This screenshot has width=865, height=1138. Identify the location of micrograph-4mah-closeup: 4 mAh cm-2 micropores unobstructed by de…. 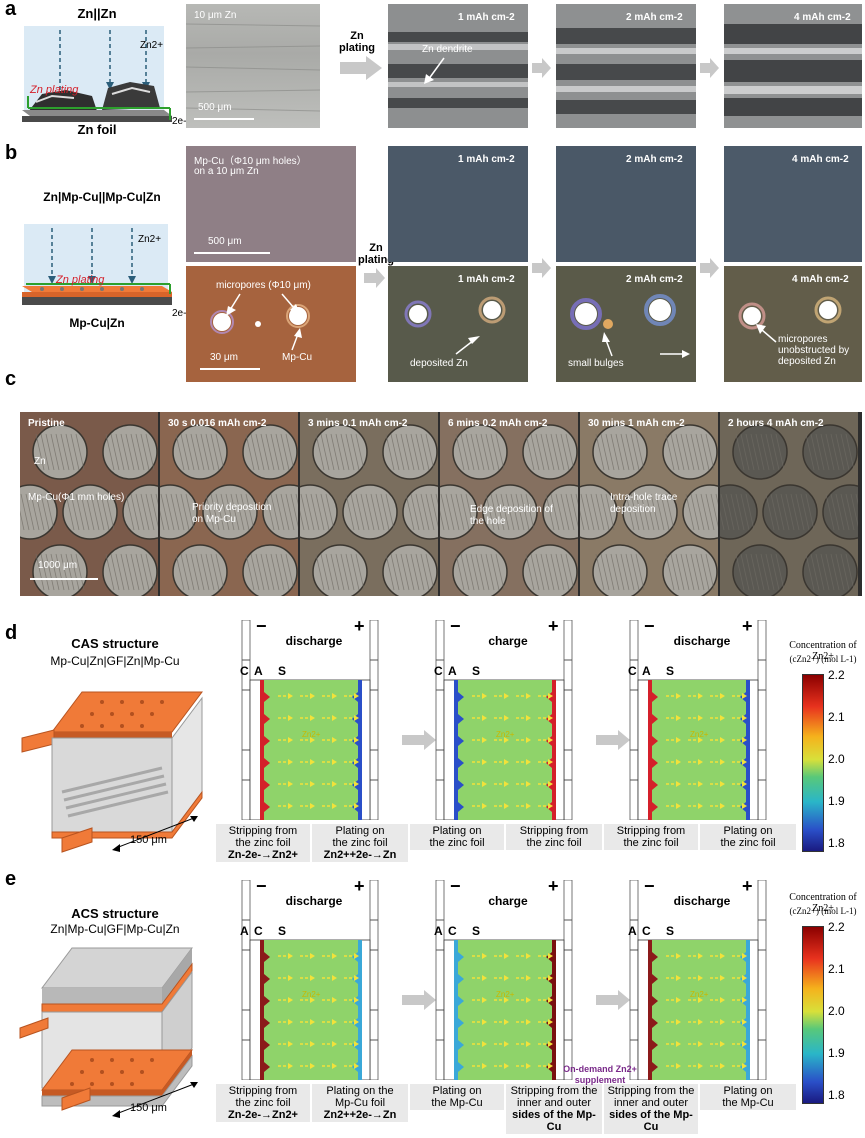
(793, 324).